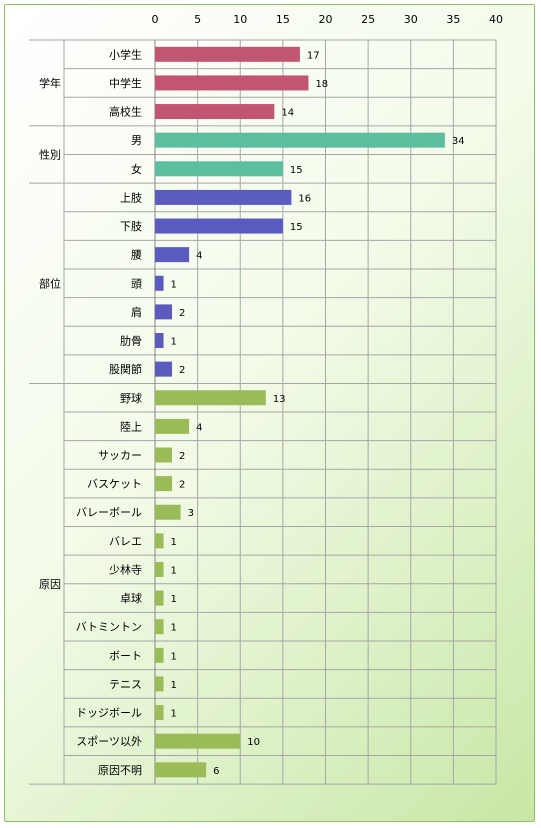 Image resolution: width=541 pixels, height=828 pixels. What do you see at coordinates (50, 283) in the screenshot?
I see `group-label: 部位` at bounding box center [50, 283].